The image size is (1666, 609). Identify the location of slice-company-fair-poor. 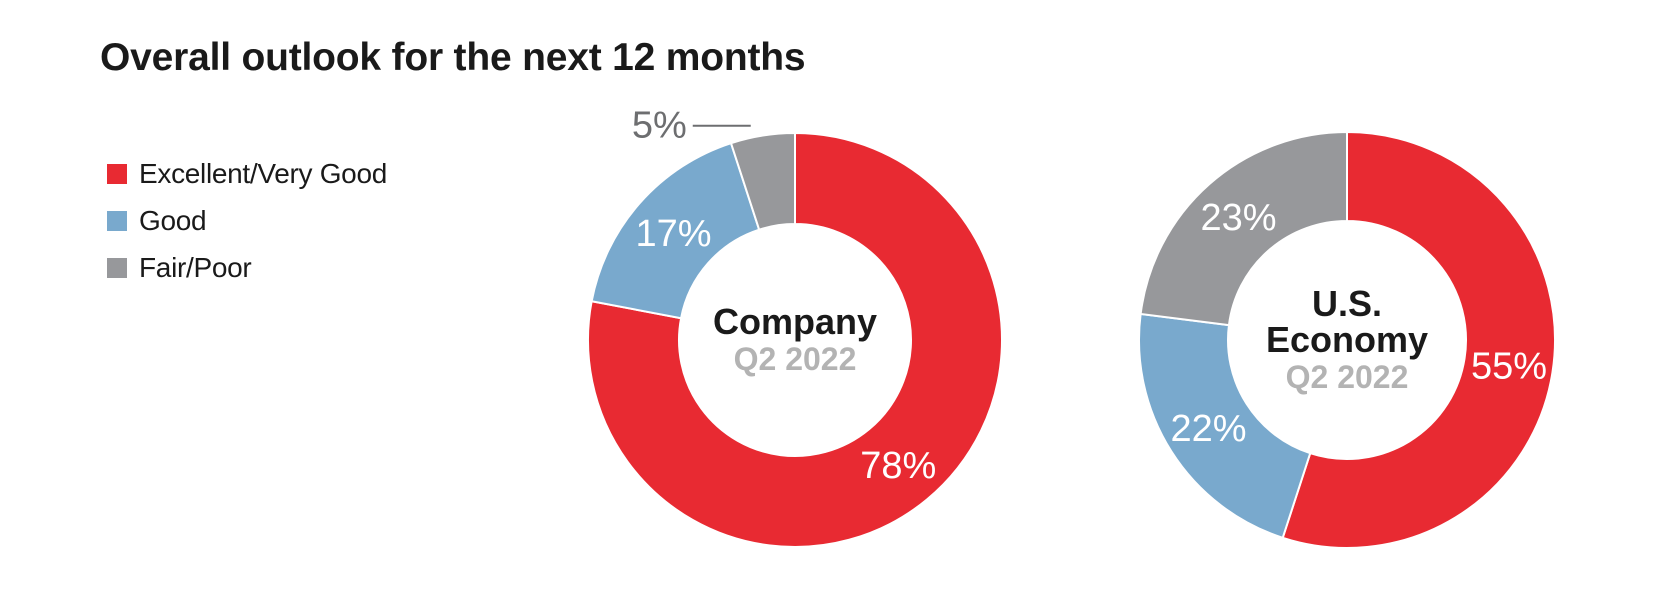
(762, 181).